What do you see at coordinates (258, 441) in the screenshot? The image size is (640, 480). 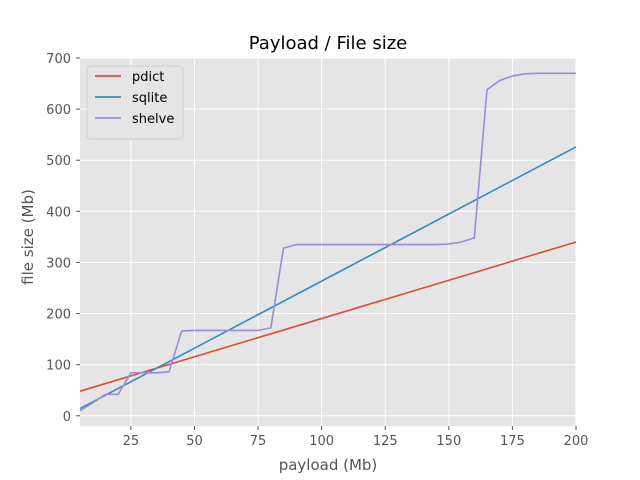 I see `x-tick-label: 75` at bounding box center [258, 441].